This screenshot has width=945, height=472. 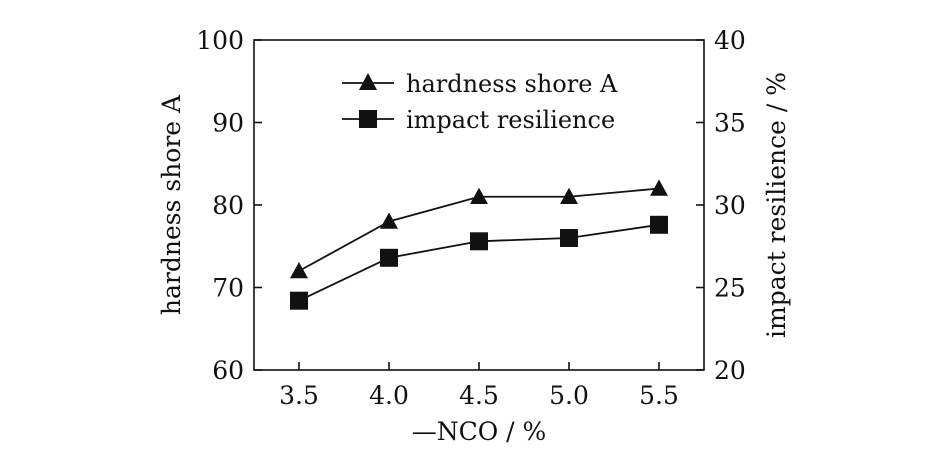 I want to click on left-y-axis-title: hardness shore A, so click(x=171, y=204).